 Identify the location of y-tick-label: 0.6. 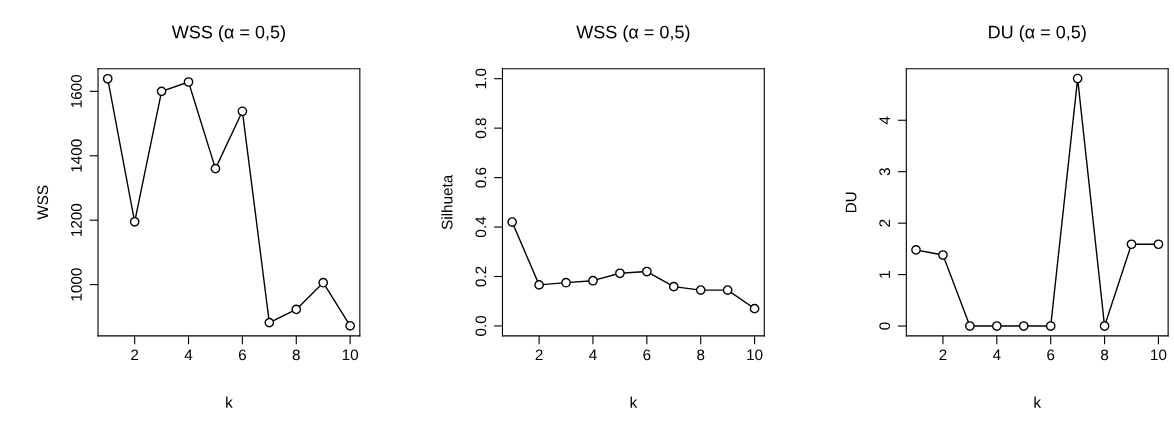
(481, 177).